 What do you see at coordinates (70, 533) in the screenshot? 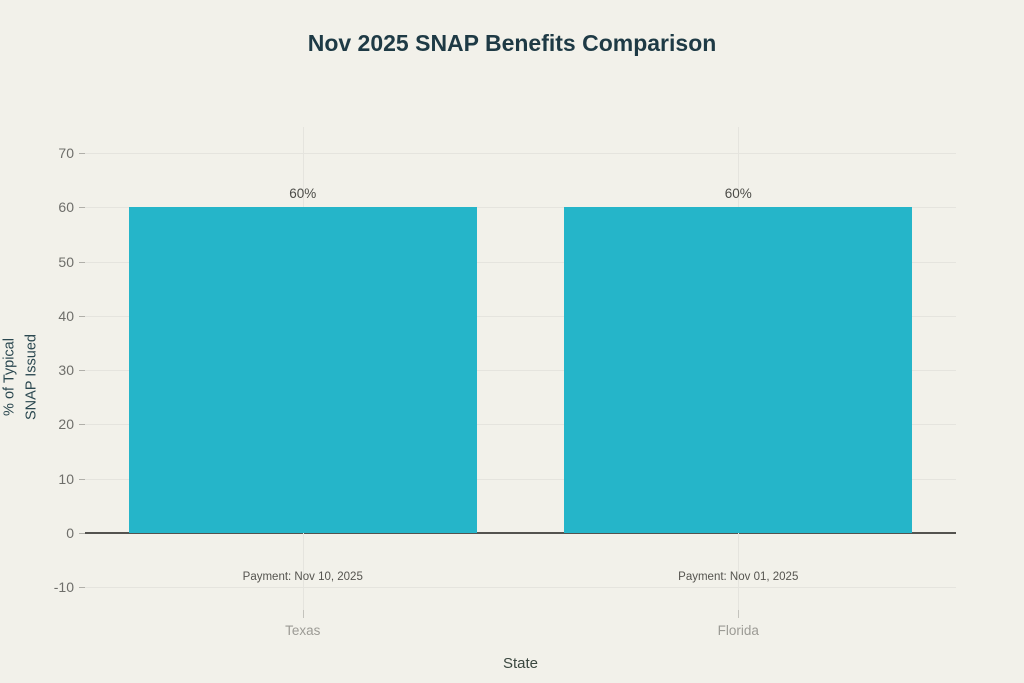
I see `y-axis-tick-label: 0` at bounding box center [70, 533].